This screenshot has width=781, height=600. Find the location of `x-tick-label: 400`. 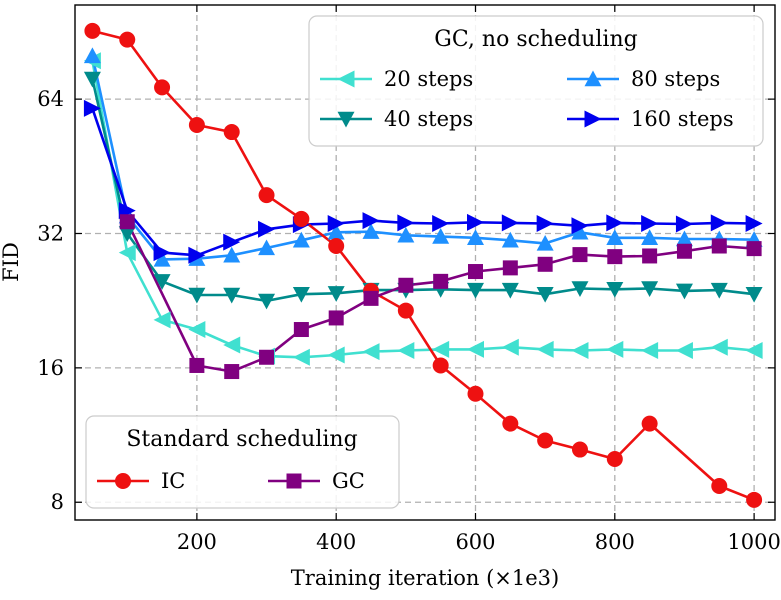

x-tick-label: 400 is located at coordinates (336, 542).